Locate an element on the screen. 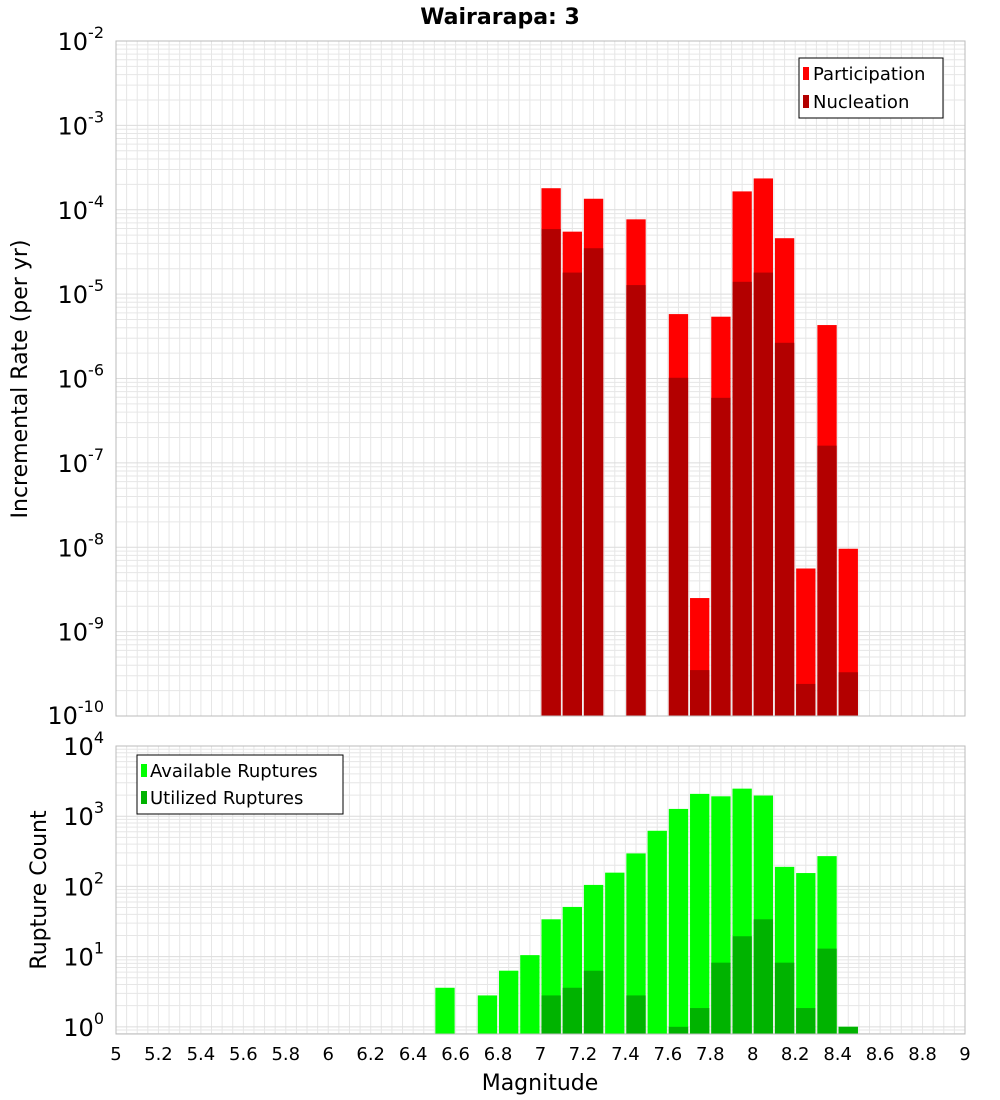 The height and width of the screenshot is (1100, 1000). x-tick-label: 5 is located at coordinates (115, 1054).